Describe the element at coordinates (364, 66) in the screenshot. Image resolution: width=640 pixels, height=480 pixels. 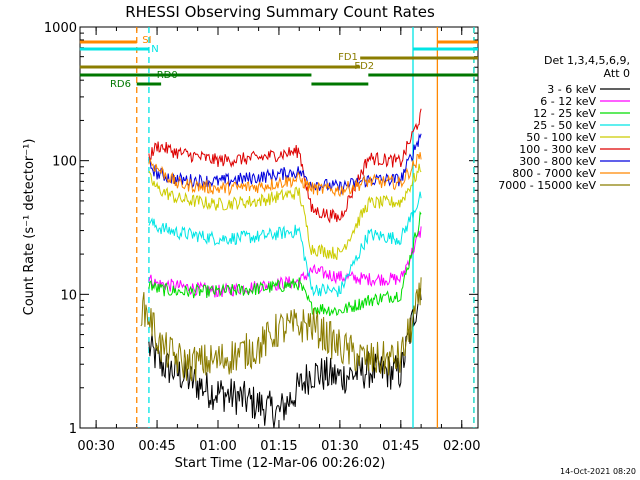
I see `status-label-fd2: FD2` at that location.